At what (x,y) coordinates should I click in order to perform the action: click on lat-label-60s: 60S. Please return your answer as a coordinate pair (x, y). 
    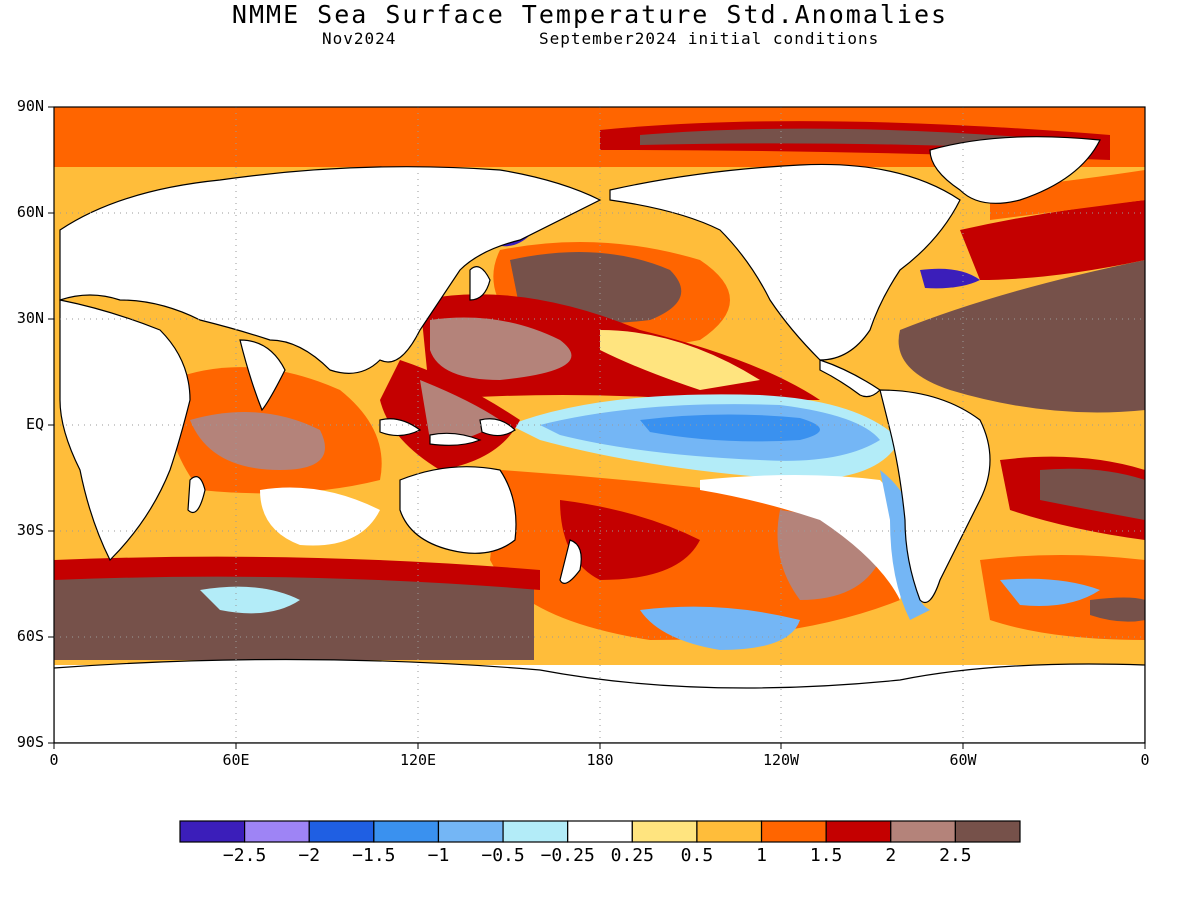
    Looking at the image, I should click on (30, 636).